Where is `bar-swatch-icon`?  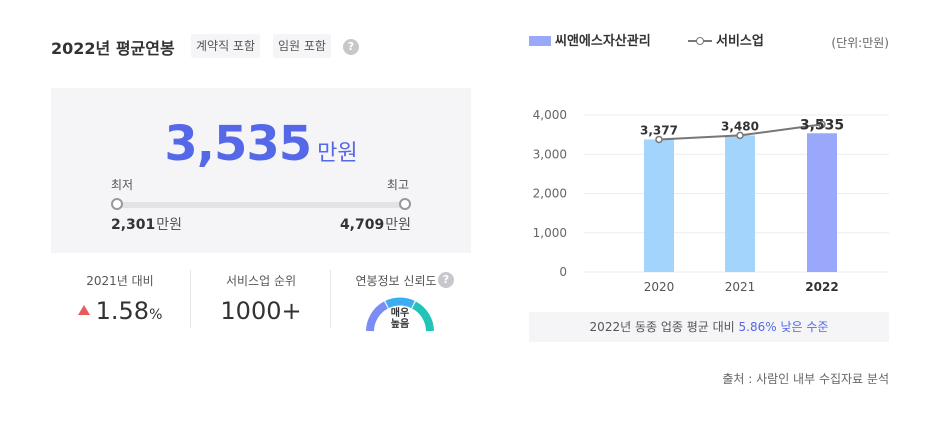 bar-swatch-icon is located at coordinates (540, 40).